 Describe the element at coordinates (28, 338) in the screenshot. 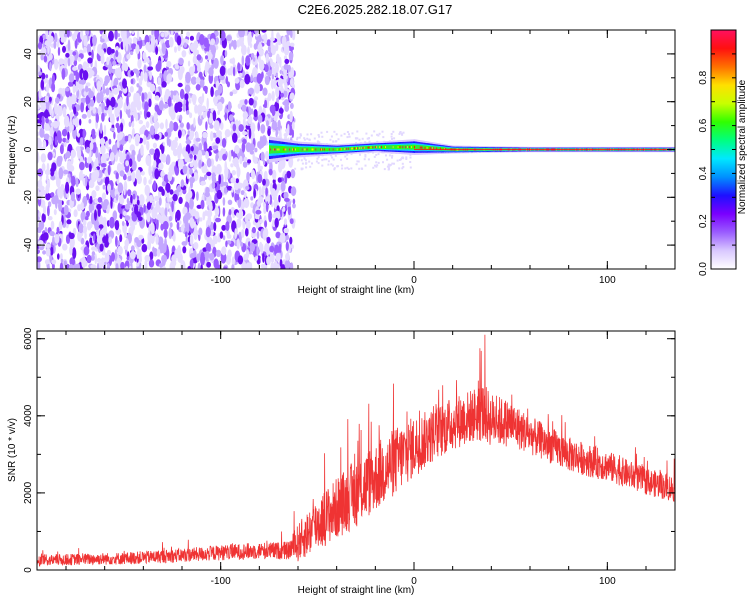

I see `y-tick-label: 6000` at that location.